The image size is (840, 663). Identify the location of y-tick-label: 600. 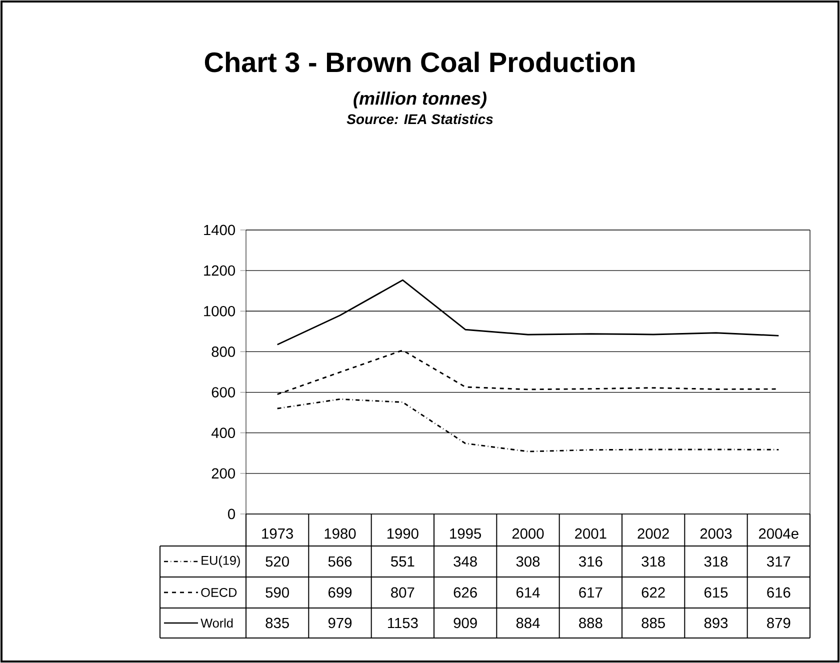
(224, 392).